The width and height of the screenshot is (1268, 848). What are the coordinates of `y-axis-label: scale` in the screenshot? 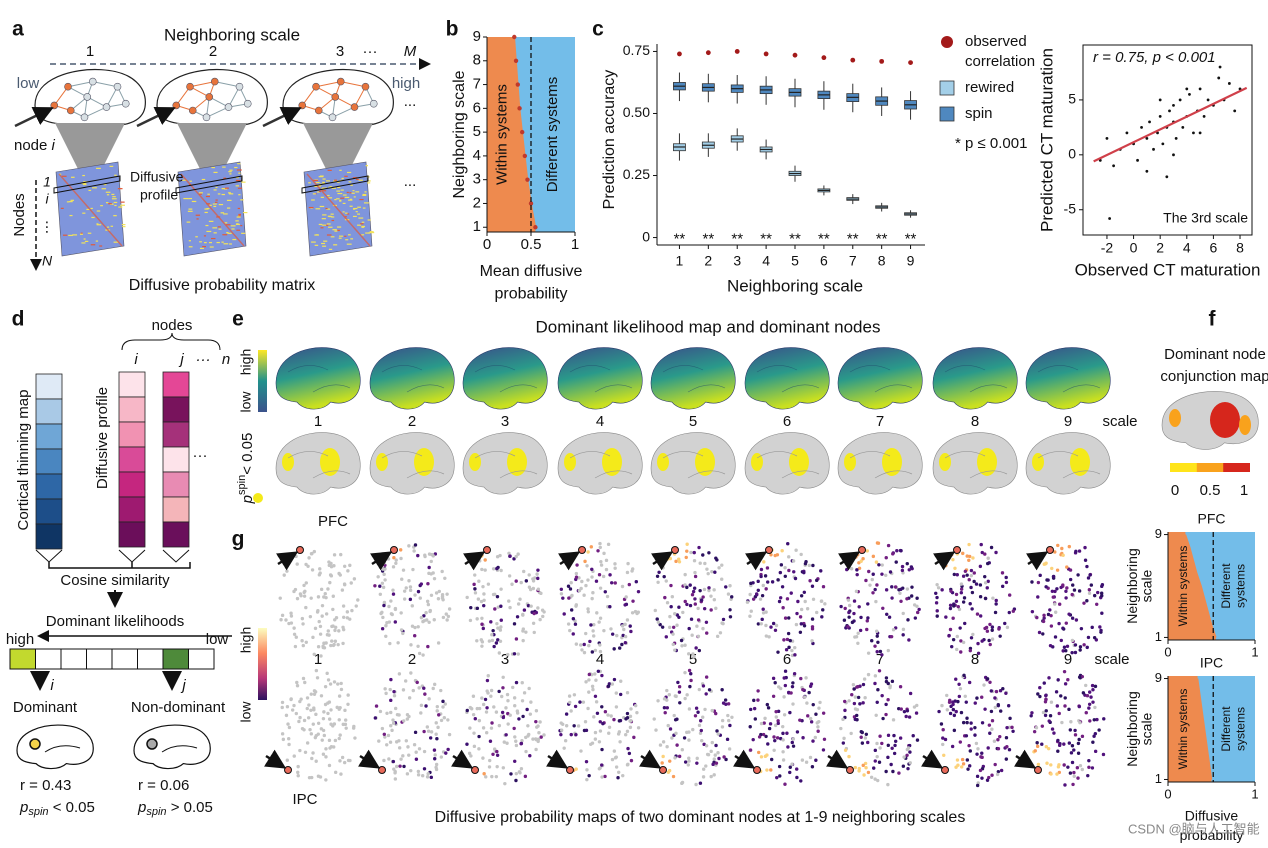 It's located at (1147, 728).